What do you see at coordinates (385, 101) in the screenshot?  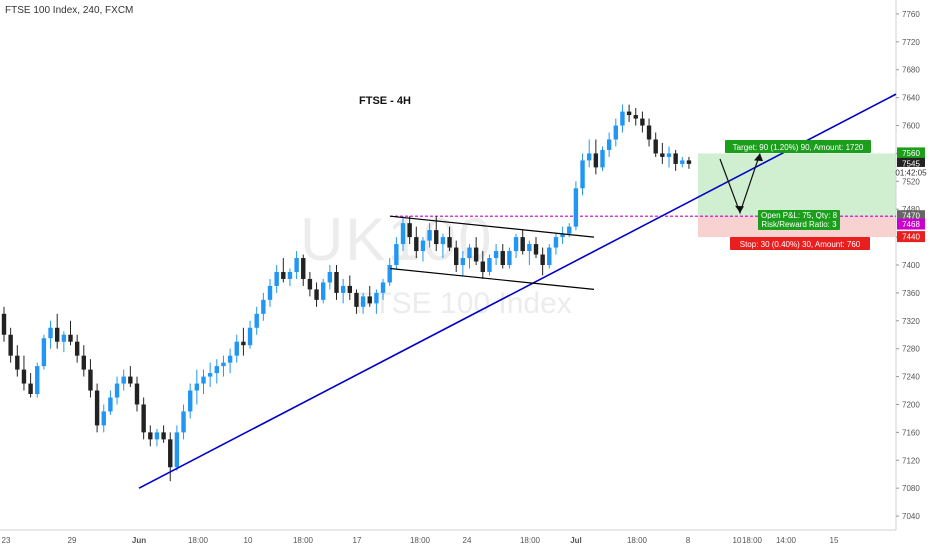 I see `chart-title: FTSE - 4H` at bounding box center [385, 101].